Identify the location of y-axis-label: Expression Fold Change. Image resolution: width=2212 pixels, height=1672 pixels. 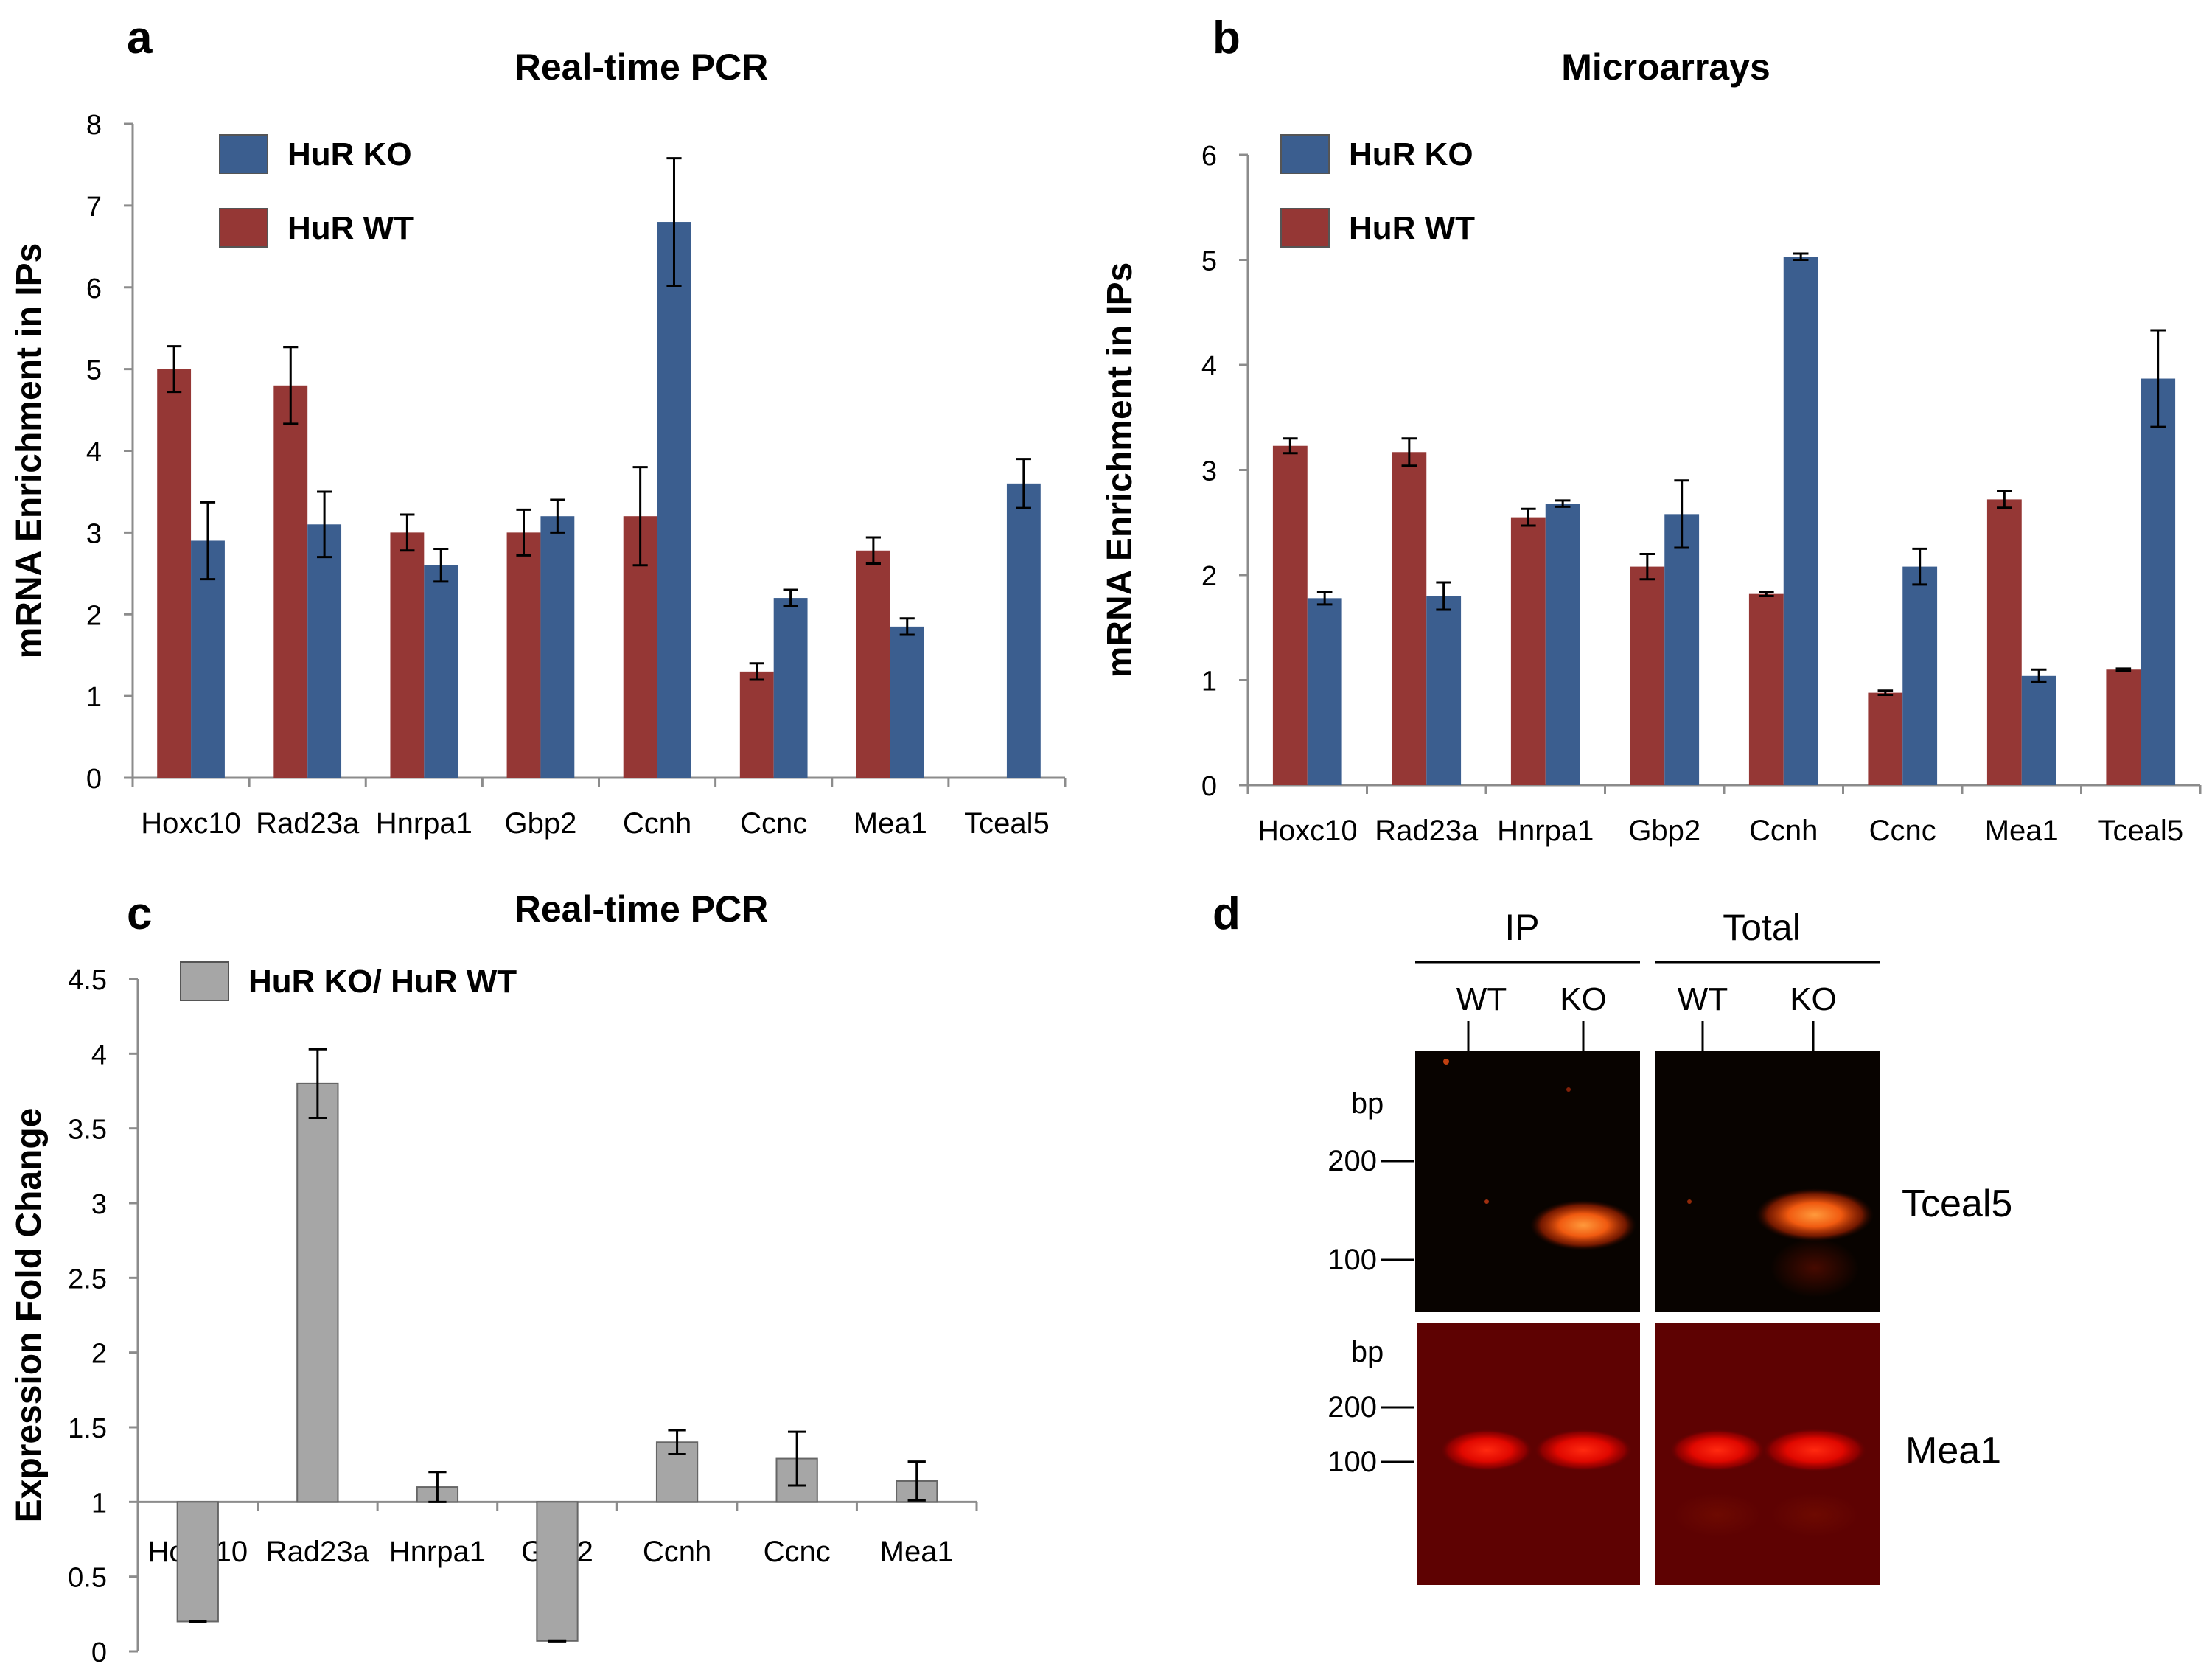
(29, 1315).